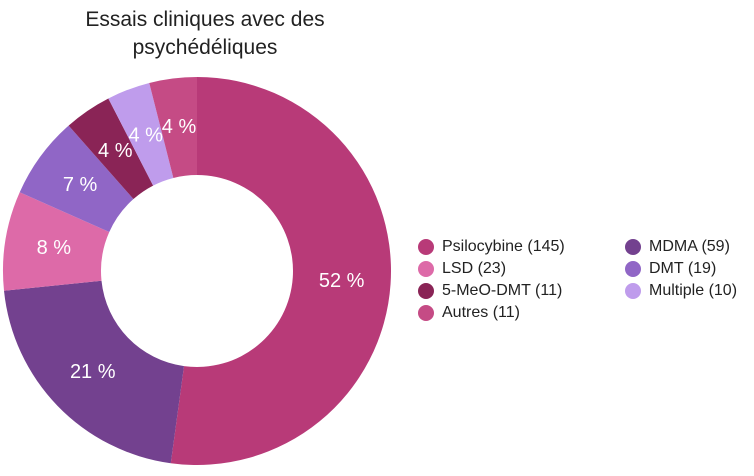 The height and width of the screenshot is (476, 754). I want to click on legend-item-5-meo-dmt: 5-MeO-DMT (11), so click(490, 291).